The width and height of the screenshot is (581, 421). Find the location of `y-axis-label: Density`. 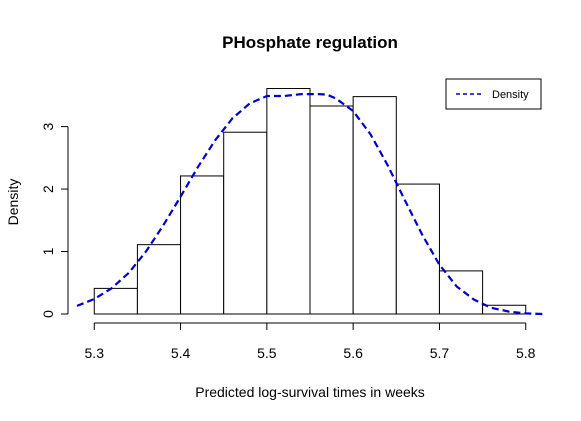

y-axis-label: Density is located at coordinates (13, 202).